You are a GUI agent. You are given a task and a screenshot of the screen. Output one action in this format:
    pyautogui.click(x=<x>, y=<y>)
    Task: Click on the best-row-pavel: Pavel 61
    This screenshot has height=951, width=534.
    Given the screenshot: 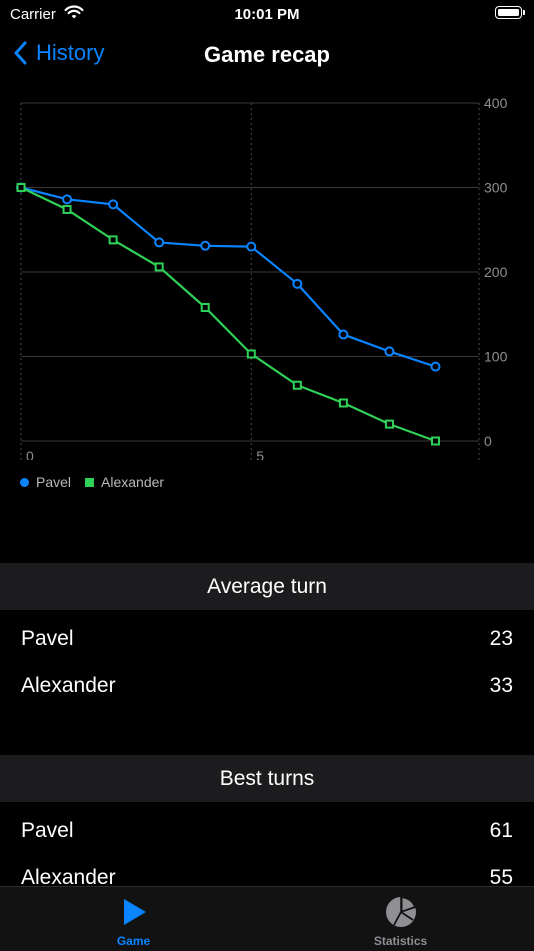 What is the action you would take?
    pyautogui.click(x=267, y=830)
    